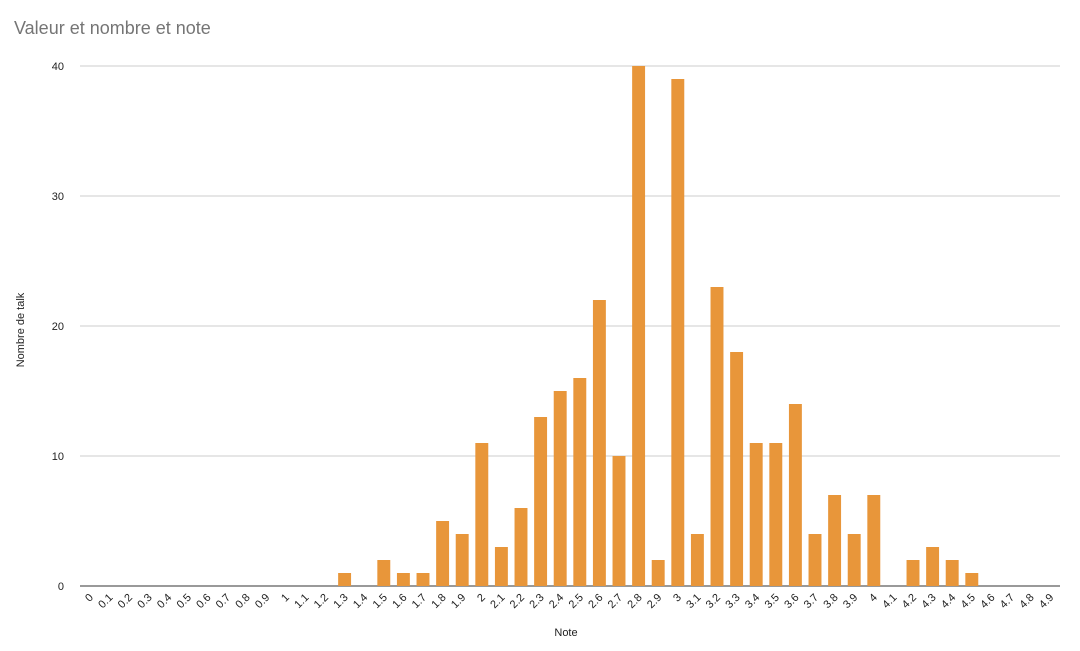 This screenshot has height=651, width=1080. I want to click on x-tick-label: 3.6, so click(791, 601).